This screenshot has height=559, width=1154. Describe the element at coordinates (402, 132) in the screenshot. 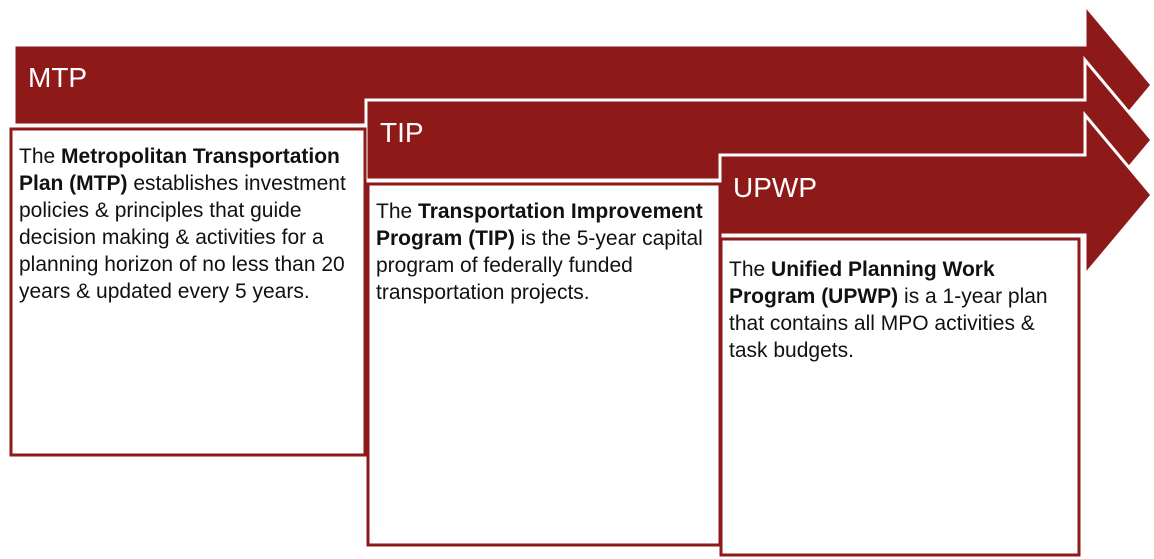

I see `stage-label: TIP` at that location.